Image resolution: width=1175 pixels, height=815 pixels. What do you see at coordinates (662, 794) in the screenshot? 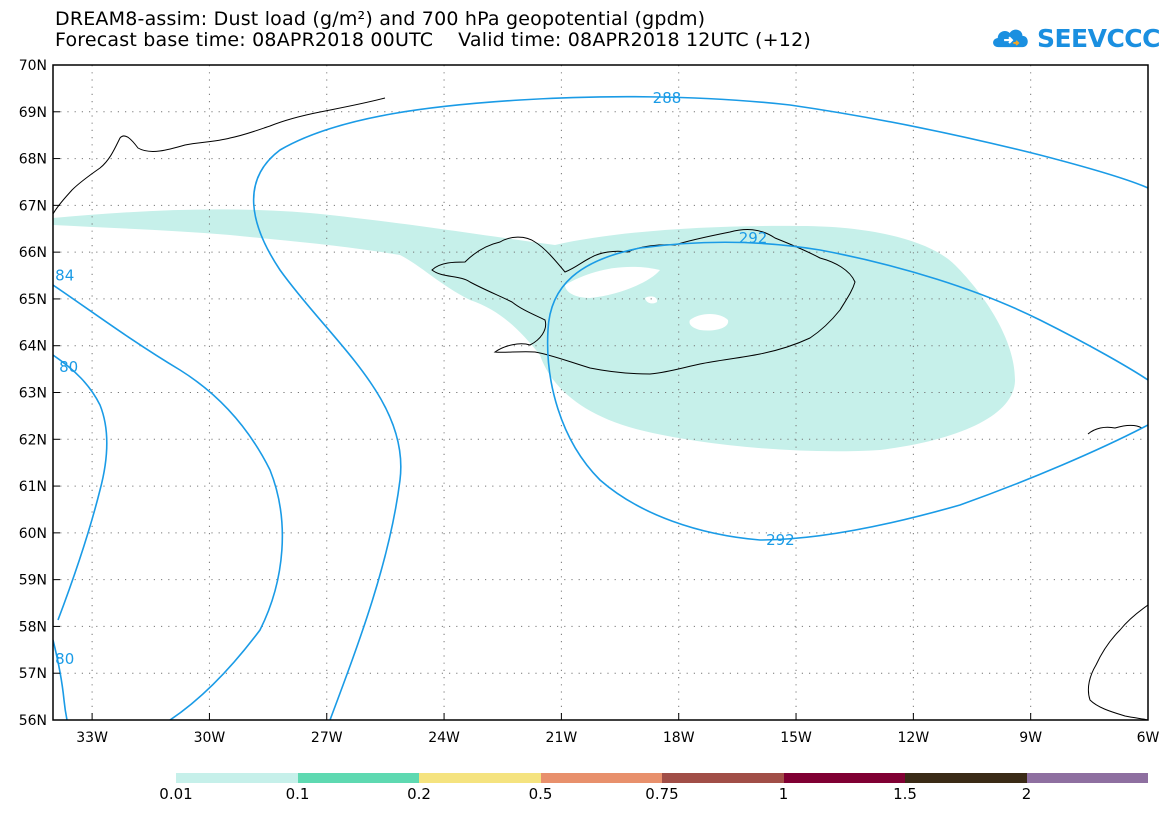
I see `colorbar-label: 0.75` at bounding box center [662, 794].